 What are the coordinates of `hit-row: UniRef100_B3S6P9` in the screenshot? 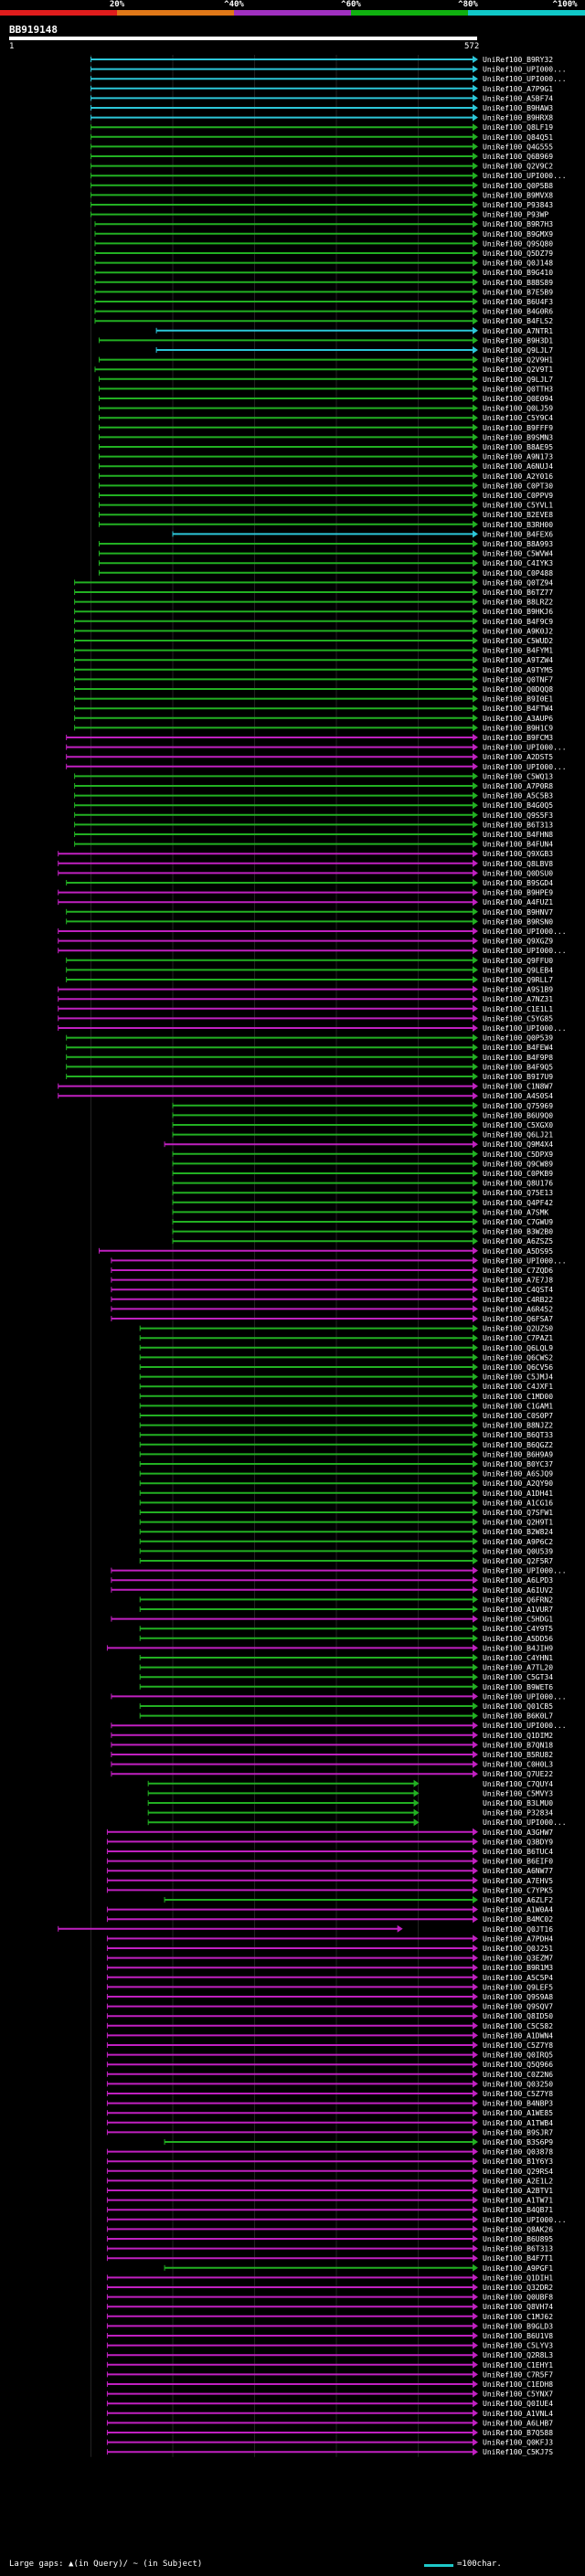 It's located at (358, 2142).